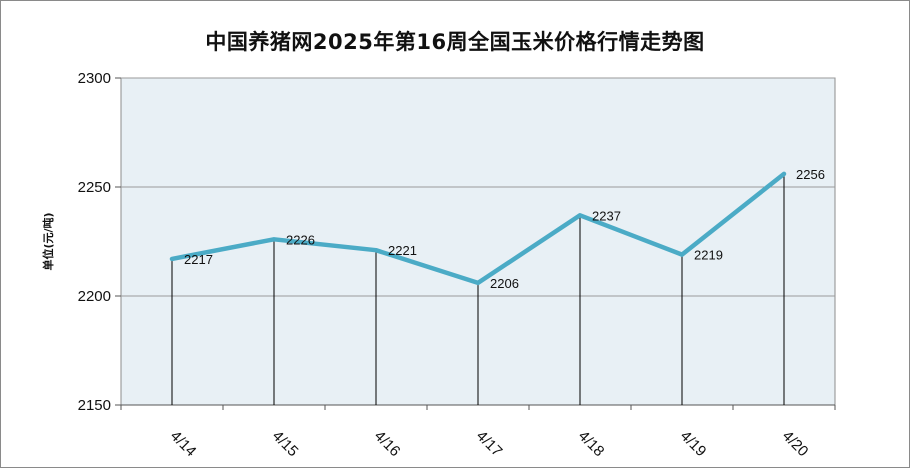 The image size is (910, 468). Describe the element at coordinates (198, 259) in the screenshot. I see `data-label-4/14: 2217` at that location.